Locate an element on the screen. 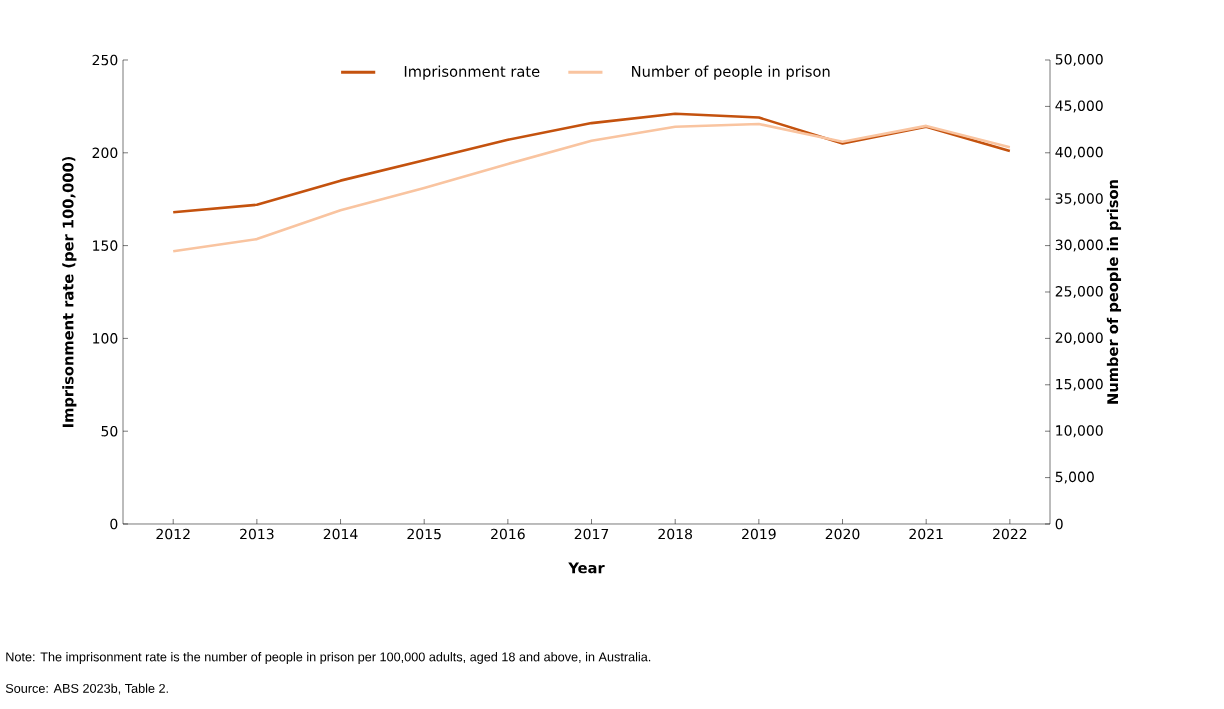 The height and width of the screenshot is (709, 1224). x-tick-label: 2012 is located at coordinates (173, 534).